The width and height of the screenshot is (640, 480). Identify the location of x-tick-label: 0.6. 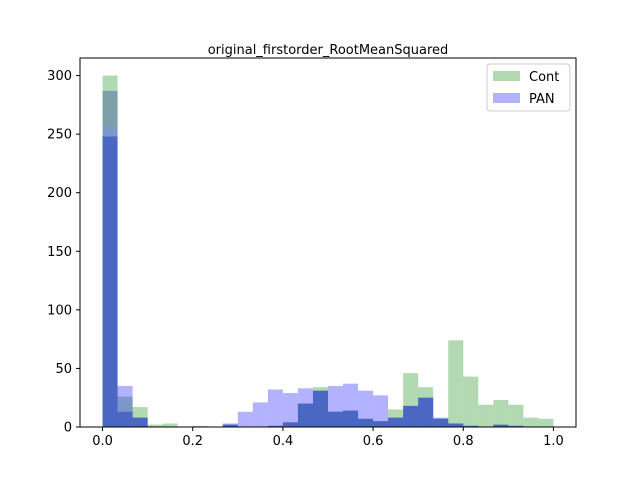
(373, 441).